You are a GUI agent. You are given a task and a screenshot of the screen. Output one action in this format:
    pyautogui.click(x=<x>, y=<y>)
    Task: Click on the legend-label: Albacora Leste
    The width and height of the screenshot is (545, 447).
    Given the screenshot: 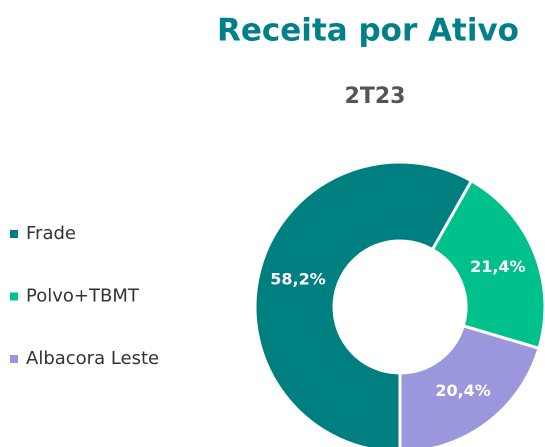 What is the action you would take?
    pyautogui.click(x=92, y=358)
    